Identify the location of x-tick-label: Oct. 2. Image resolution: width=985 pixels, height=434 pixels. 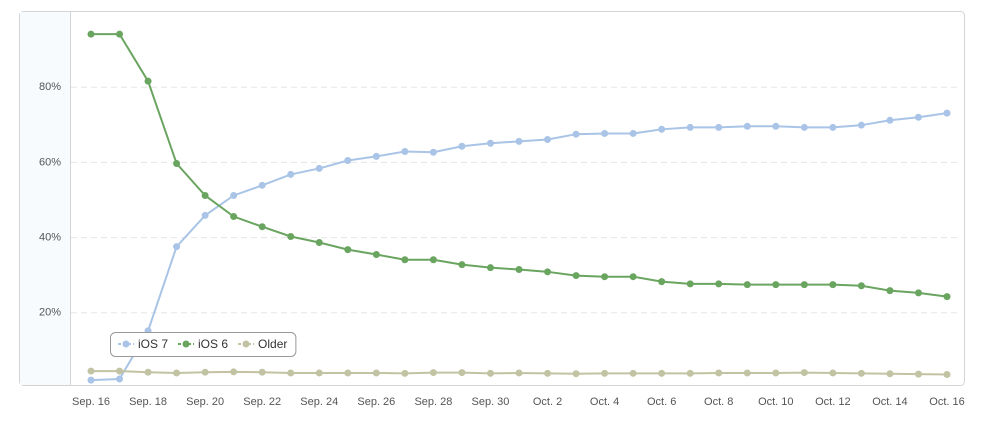
(547, 402).